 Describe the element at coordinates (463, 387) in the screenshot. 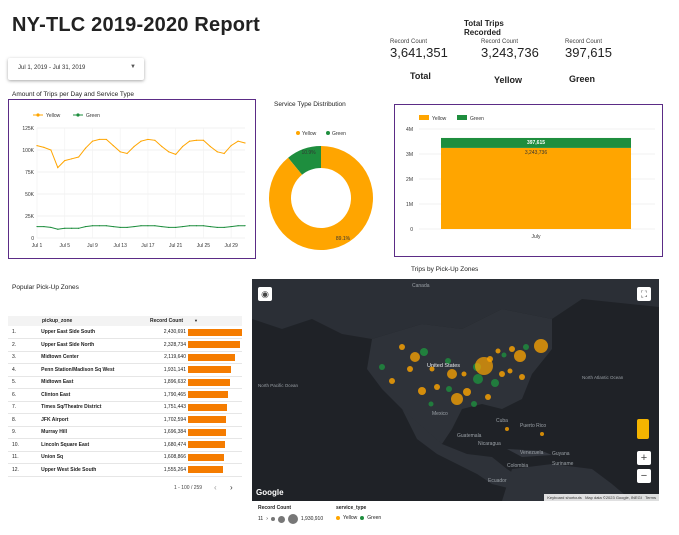

I see `map-bubbles` at that location.